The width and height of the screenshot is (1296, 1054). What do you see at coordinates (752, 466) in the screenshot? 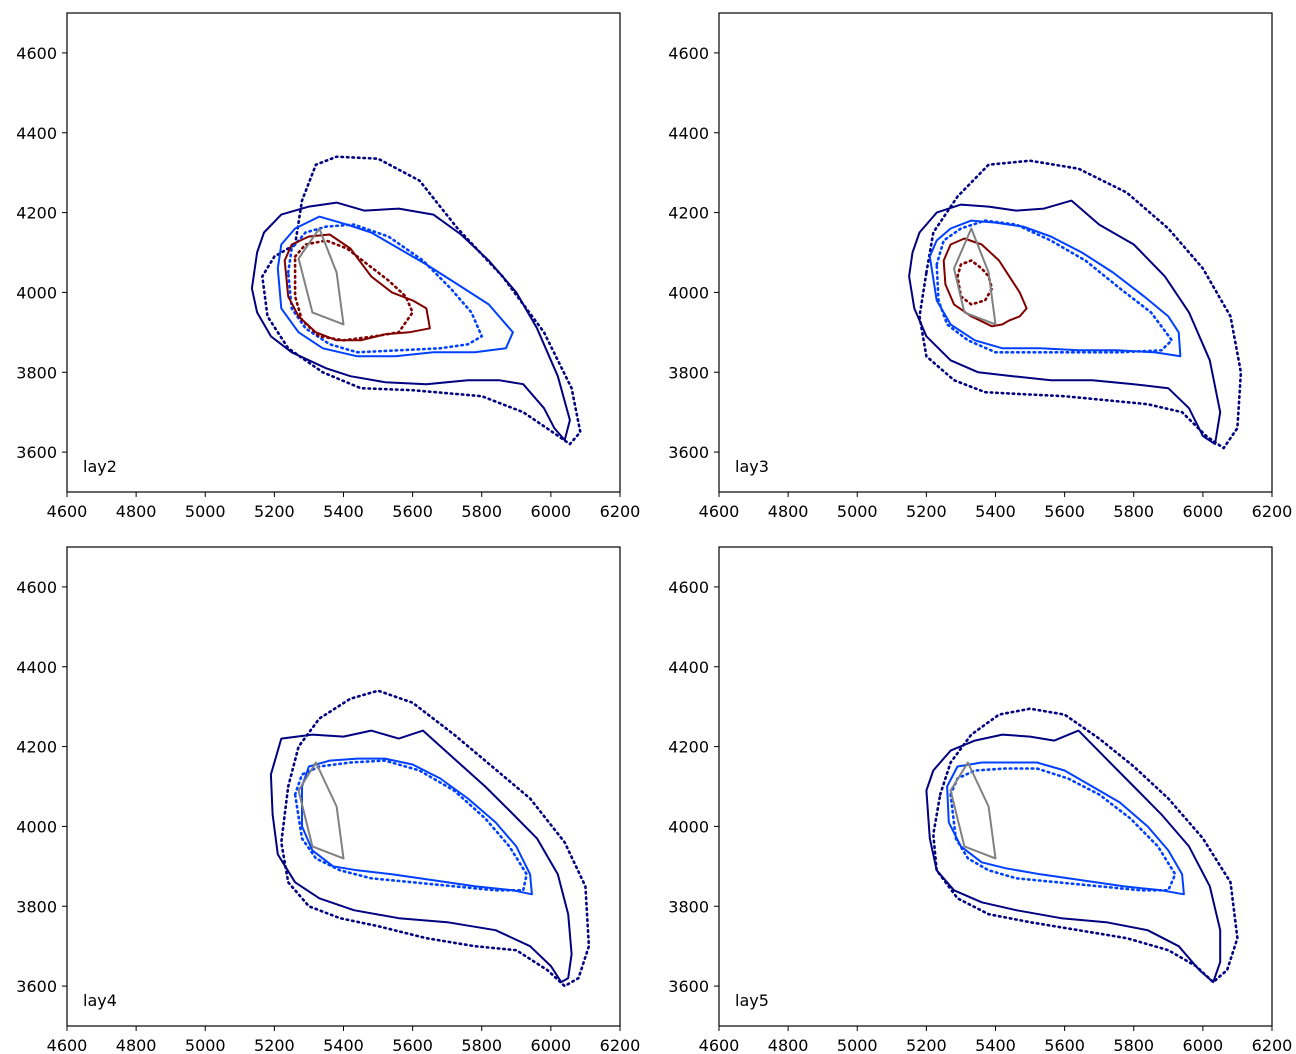
I see `panel-label: lay3` at bounding box center [752, 466].